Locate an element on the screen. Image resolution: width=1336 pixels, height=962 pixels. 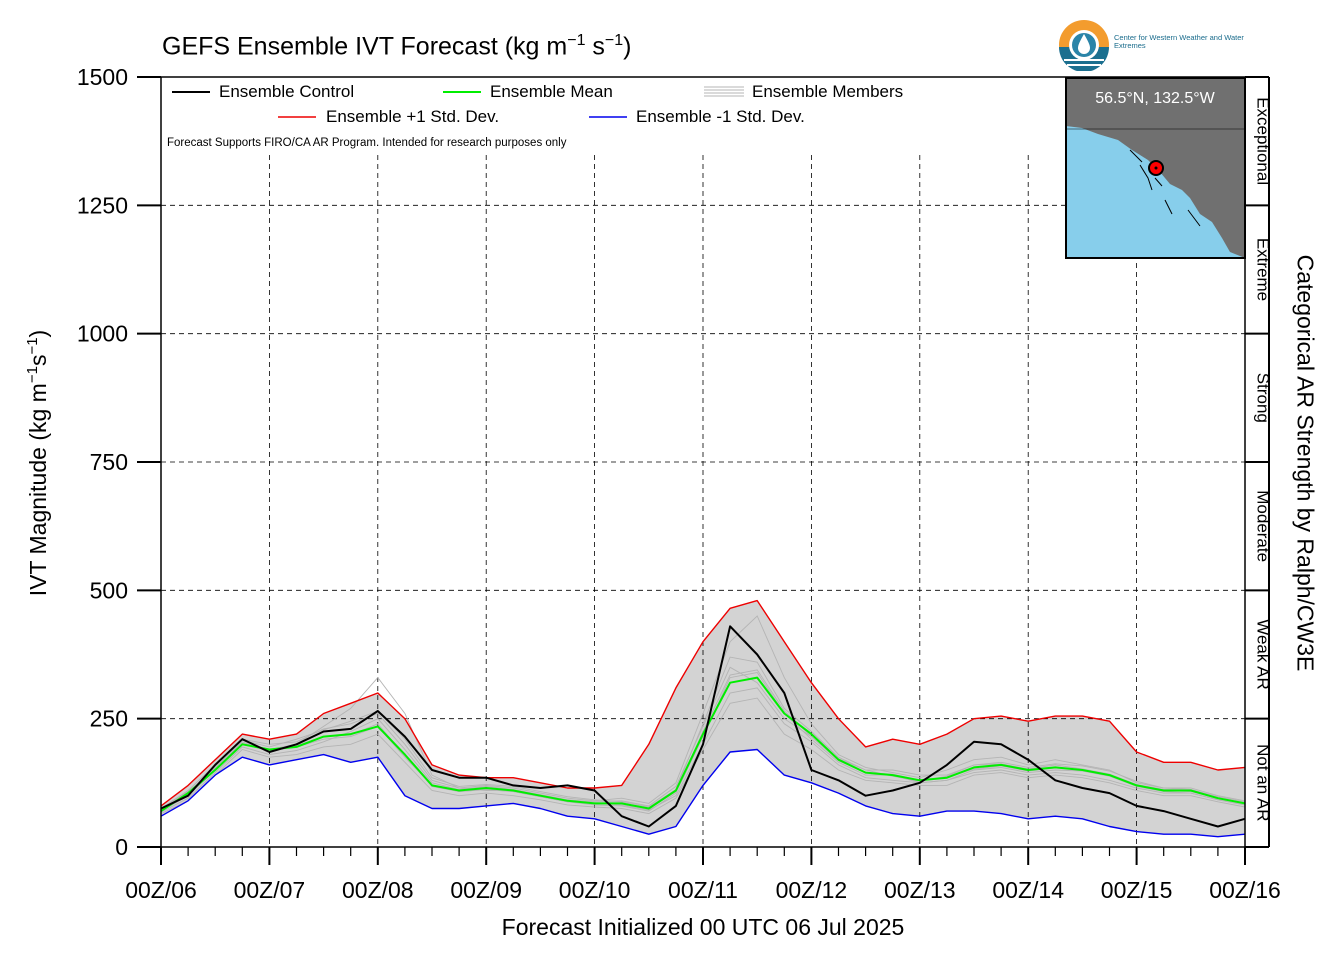
inset-map is located at coordinates (1155, 168).